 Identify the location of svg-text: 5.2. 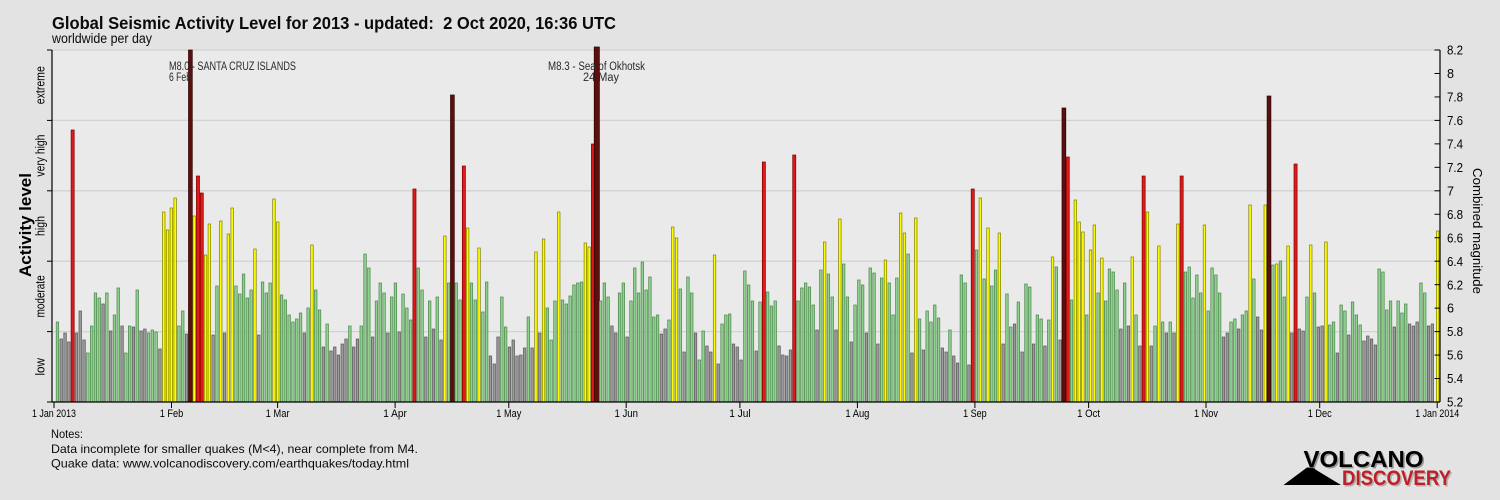
(1455, 402).